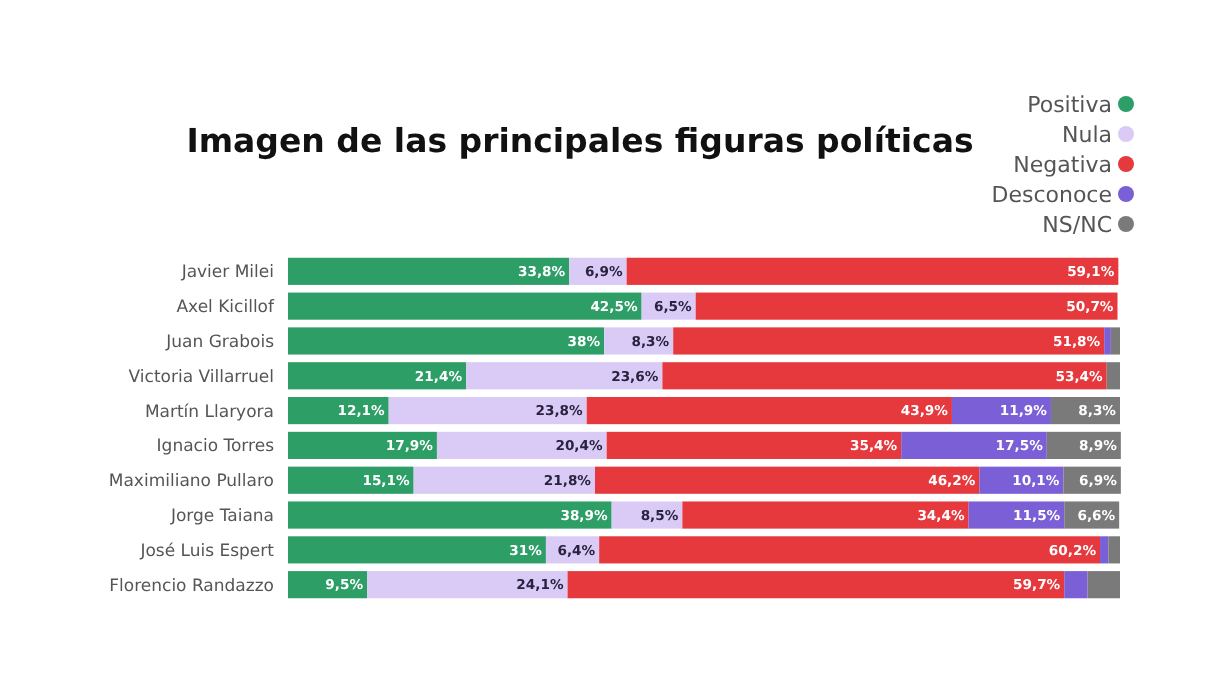 This screenshot has height=684, width=1220. What do you see at coordinates (201, 377) in the screenshot?
I see `y-tick-label: Victoria Villarruel` at bounding box center [201, 377].